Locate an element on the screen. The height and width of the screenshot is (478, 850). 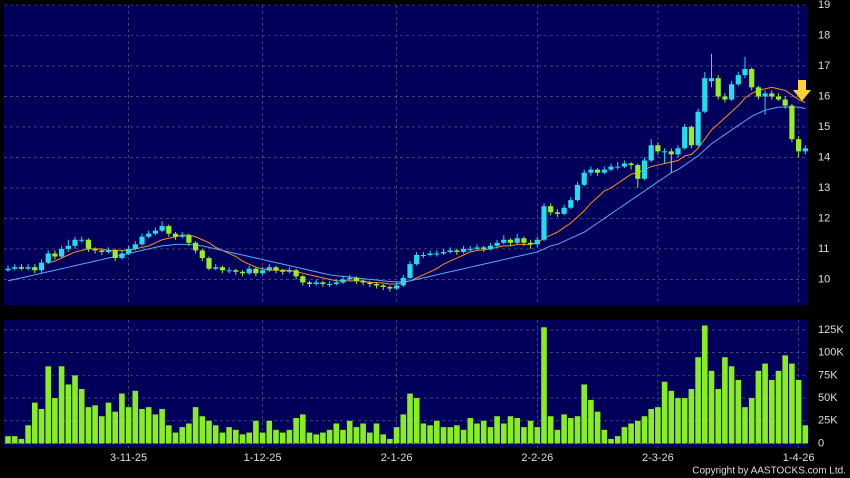
x-tick-label: 3-11-25 is located at coordinates (128, 458).